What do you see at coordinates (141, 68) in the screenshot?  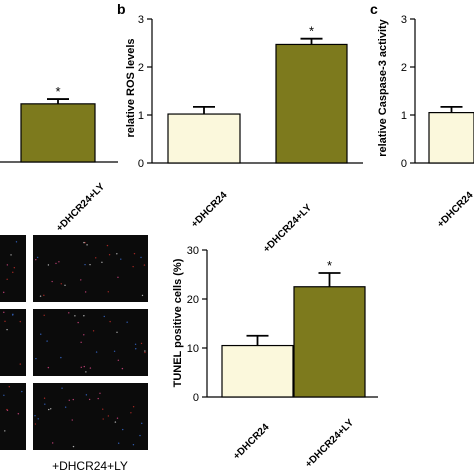 I see `y-tick-label: 2` at bounding box center [141, 68].